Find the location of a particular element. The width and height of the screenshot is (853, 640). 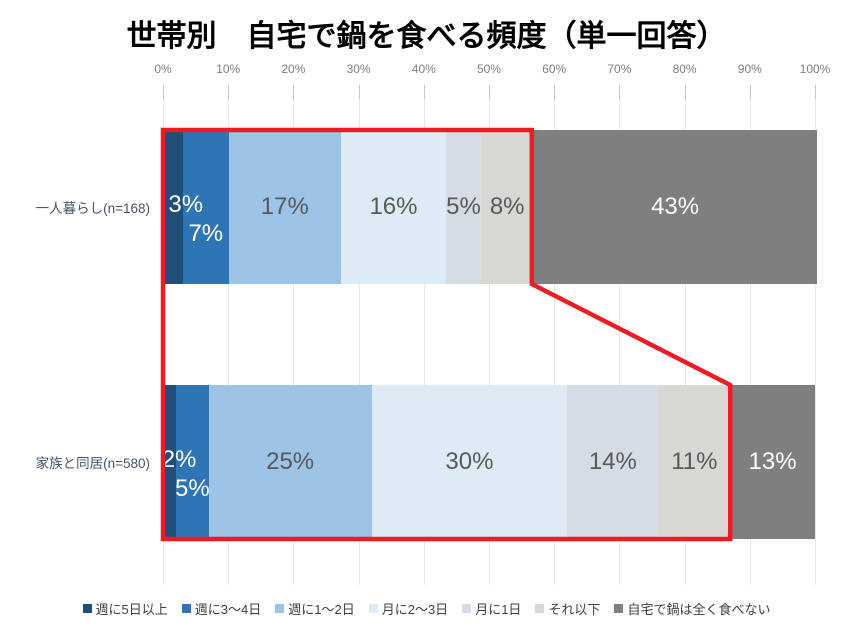

legend-label: 月に1日 is located at coordinates (498, 609).